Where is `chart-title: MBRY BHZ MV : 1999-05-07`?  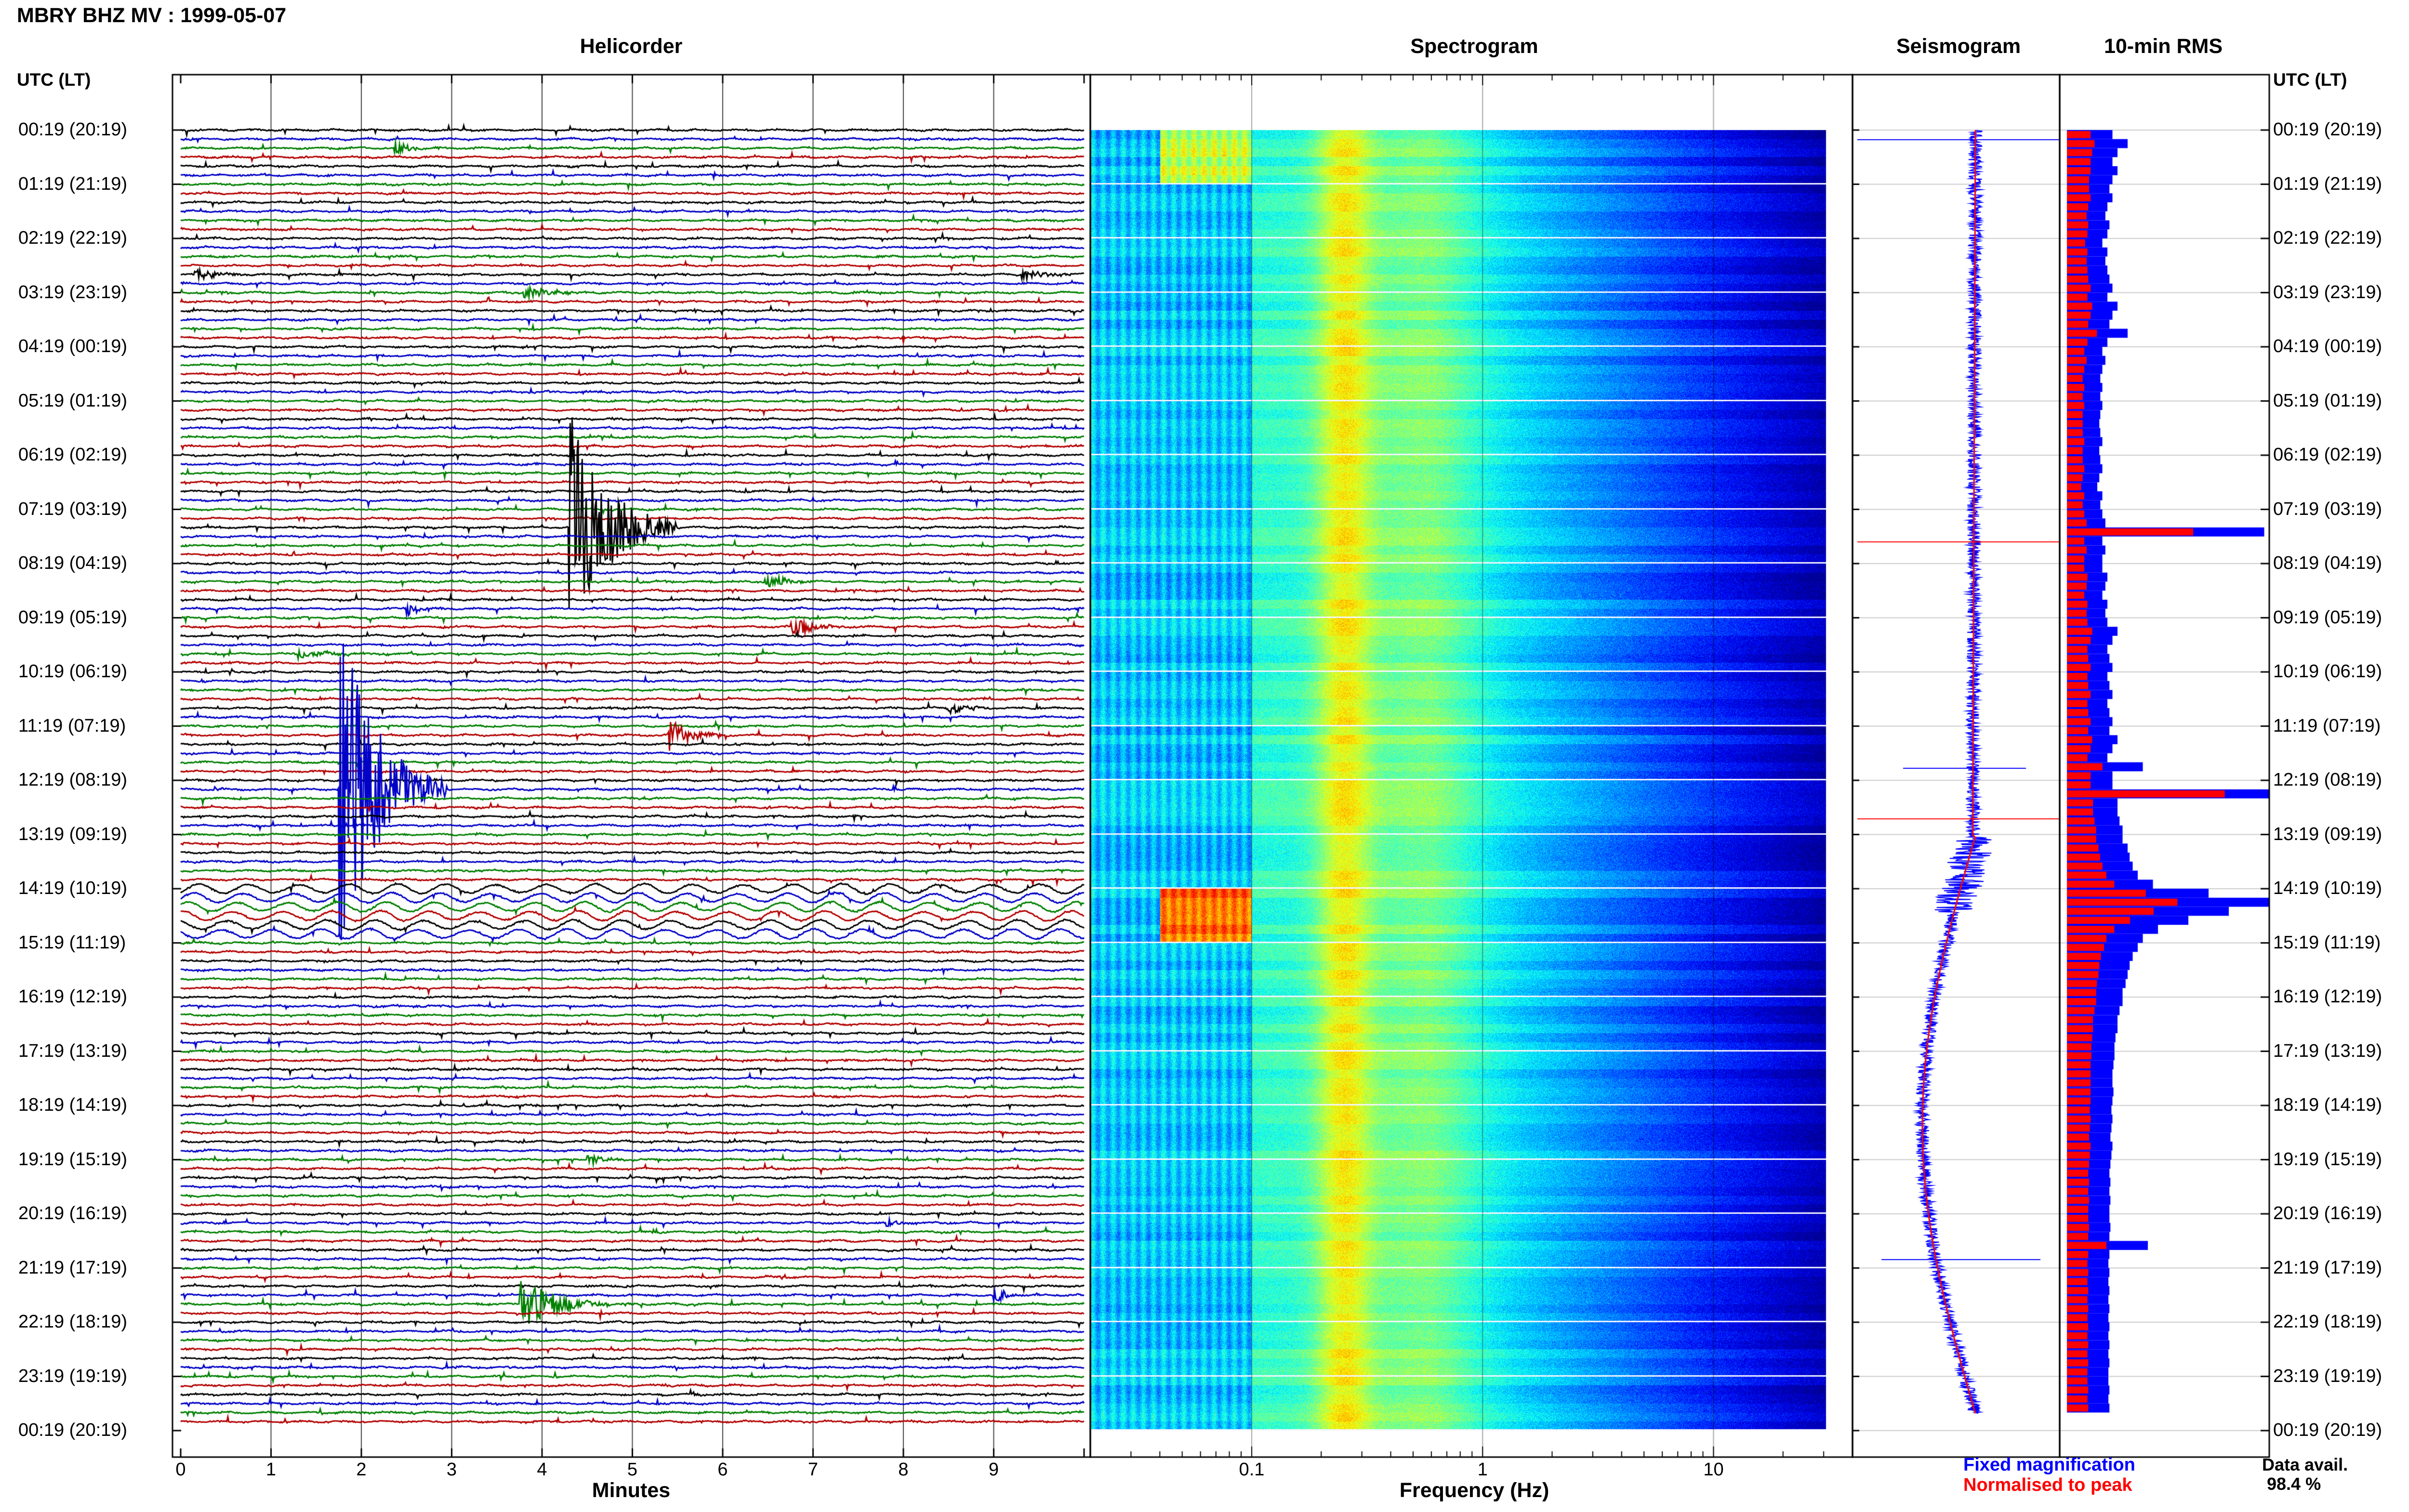 chart-title: MBRY BHZ MV : 1999-05-07 is located at coordinates (152, 15).